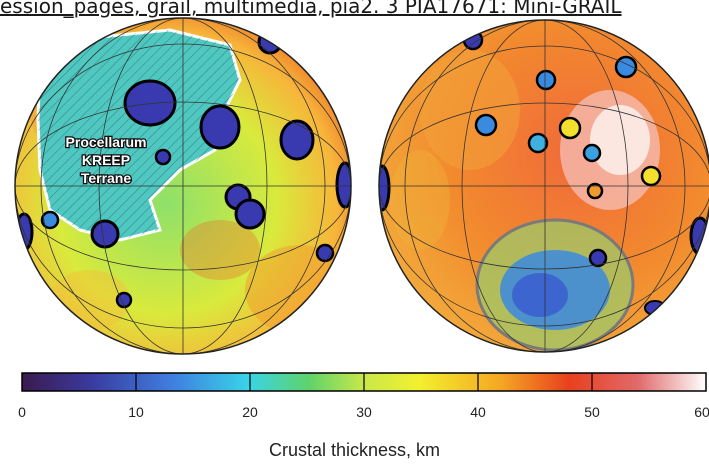 The height and width of the screenshot is (464, 709). I want to click on colorbar-tick-20: 20, so click(250, 412).